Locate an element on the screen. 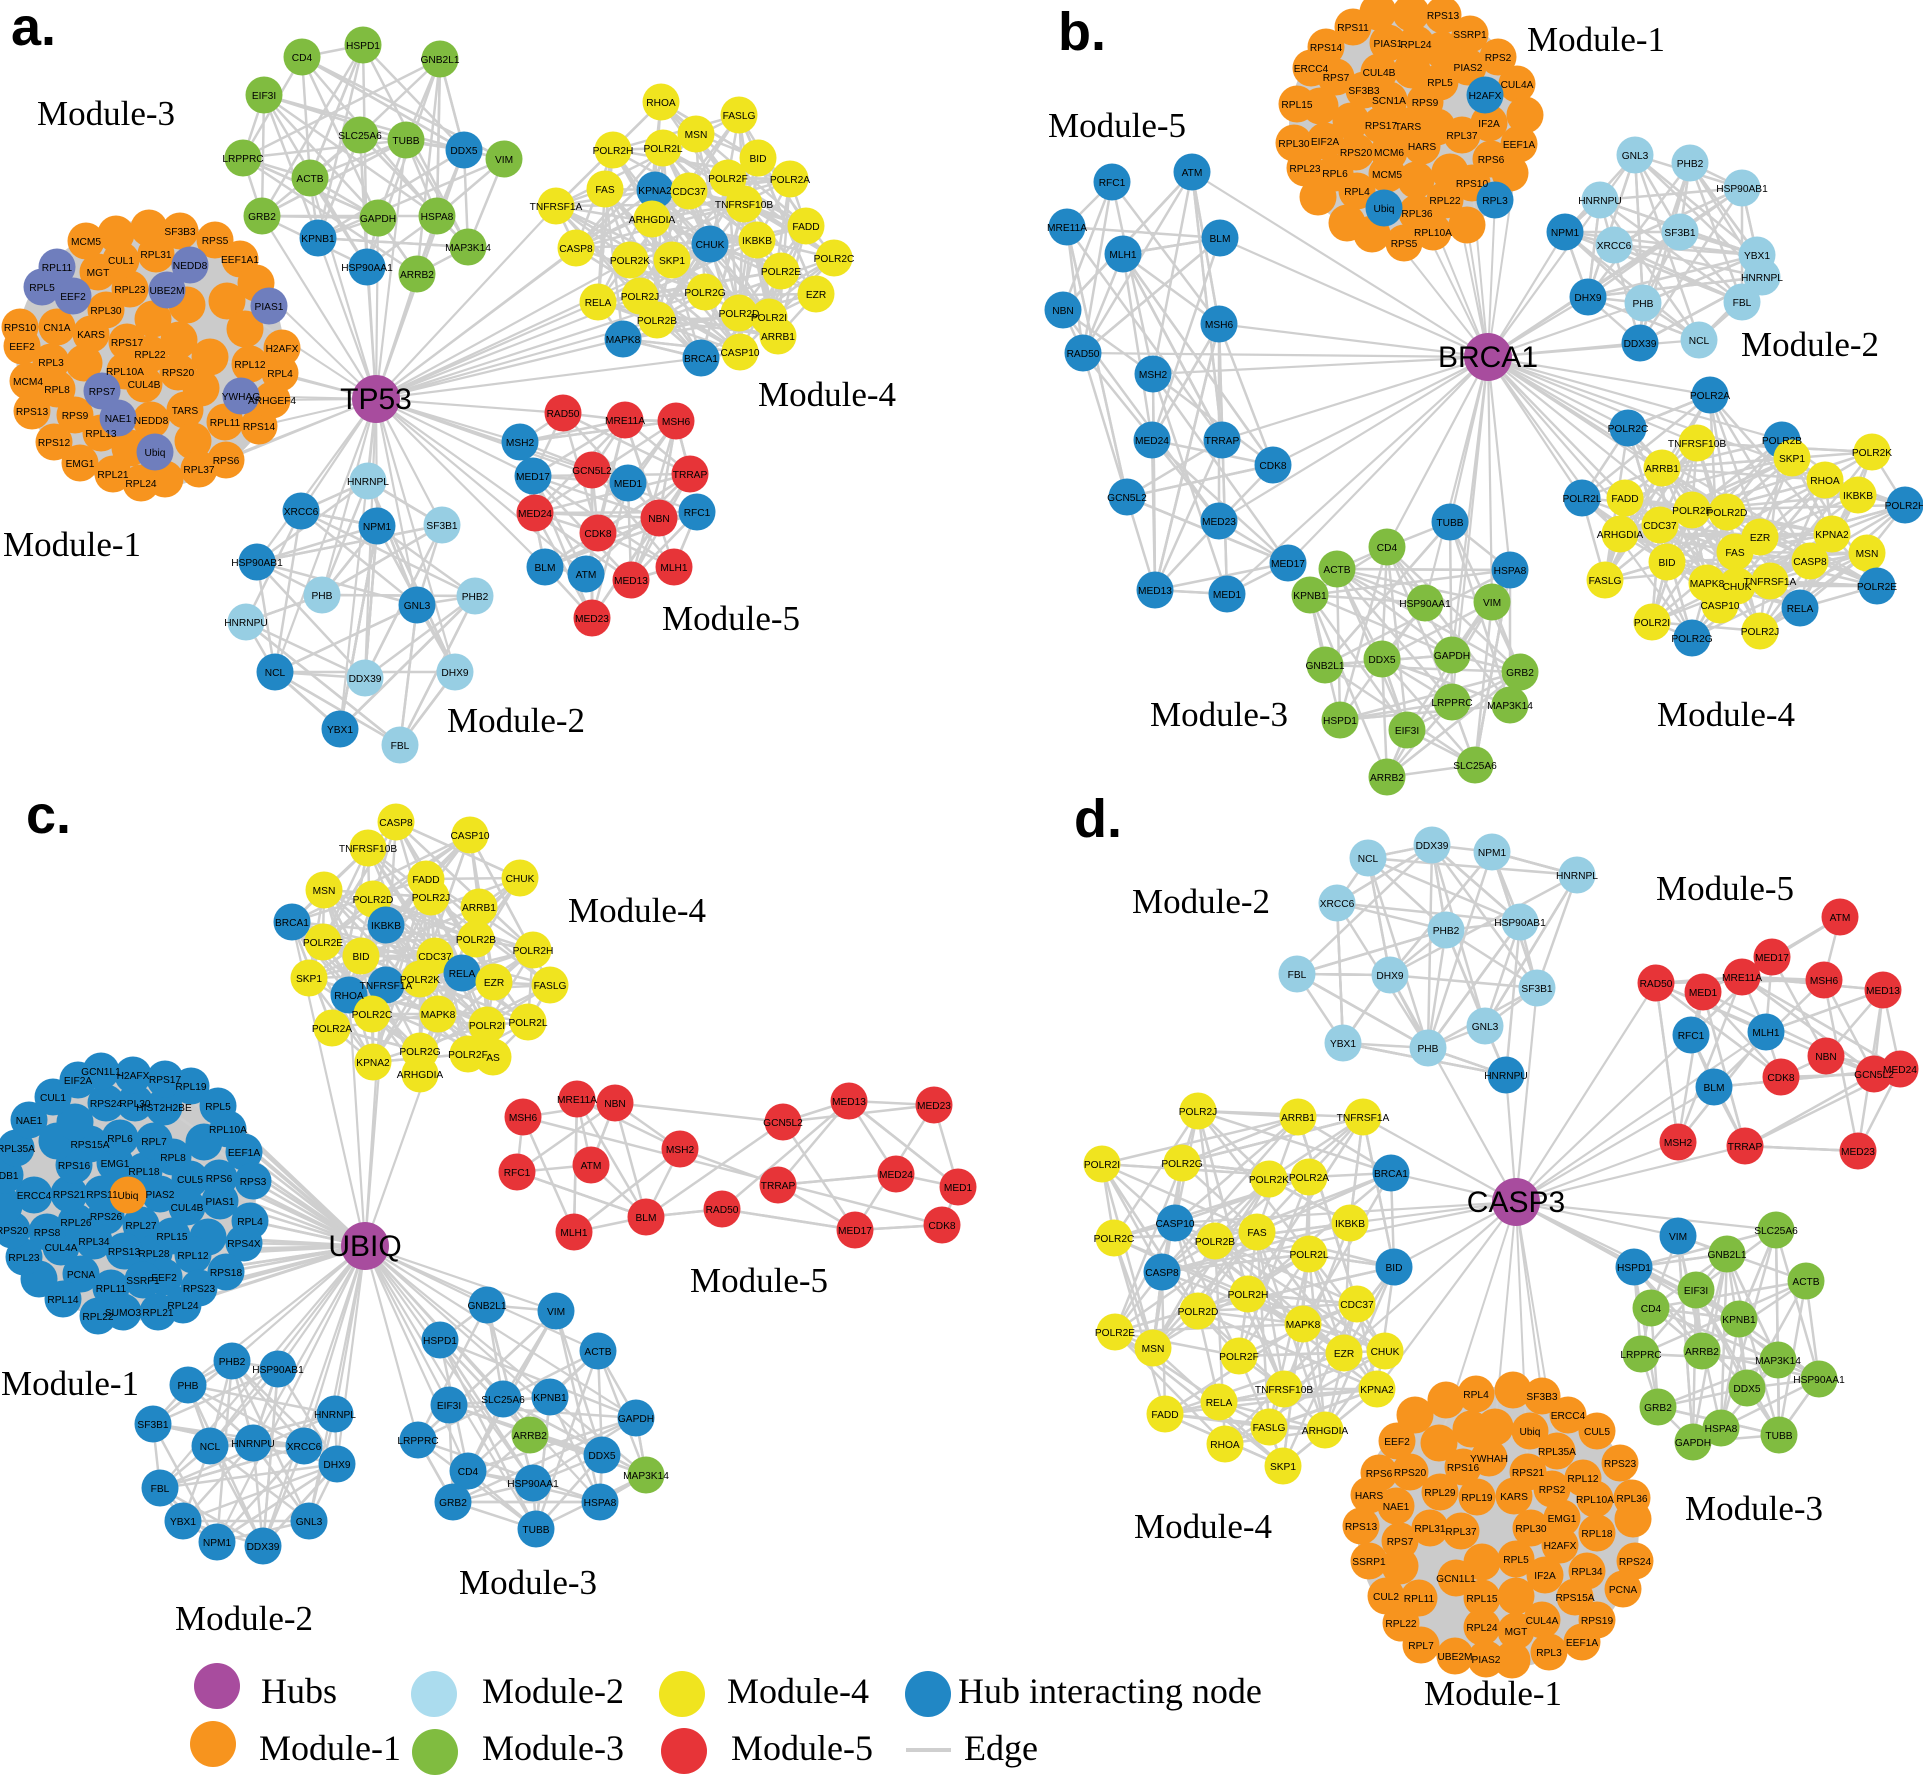  svg-text: SLC25A6 is located at coordinates (503, 1400).